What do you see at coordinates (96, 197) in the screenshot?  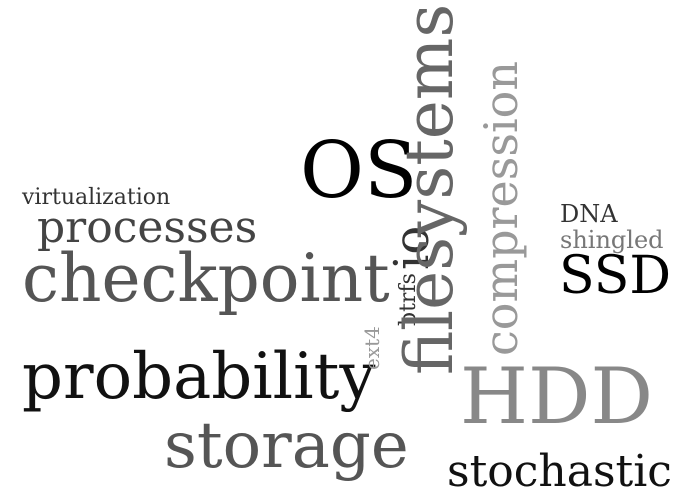 I see `word-virtualization: virtualization` at bounding box center [96, 197].